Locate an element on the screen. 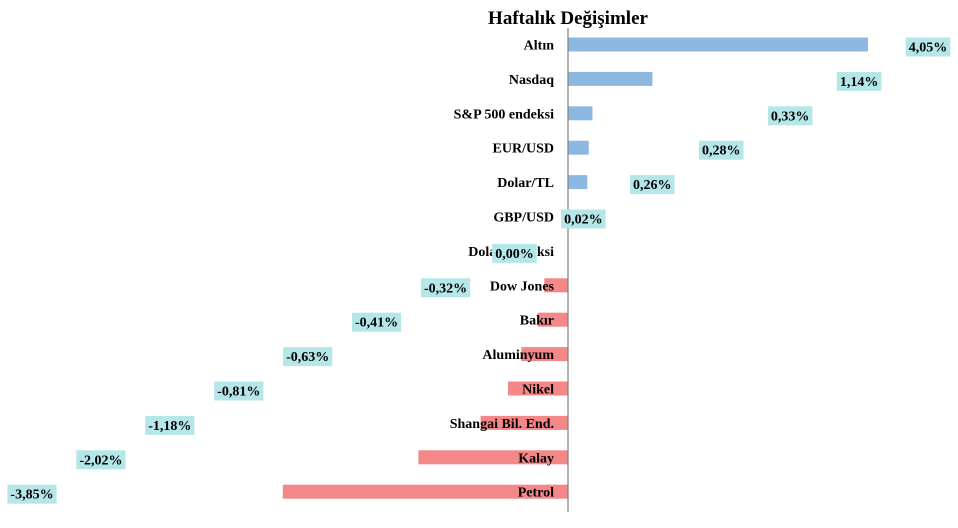 The image size is (958, 528). bar-eur-usd is located at coordinates (578, 147).